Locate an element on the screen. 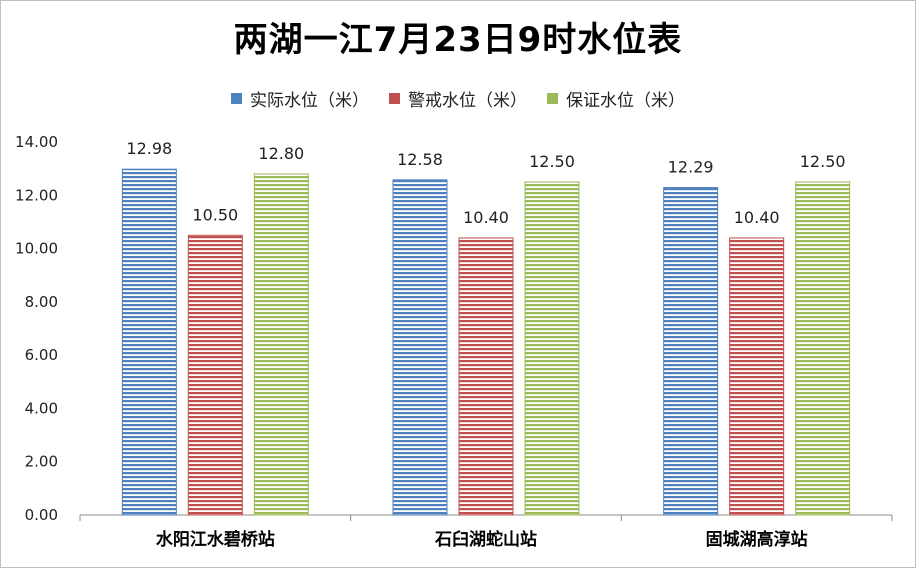 The height and width of the screenshot is (568, 916). data-label: 12.29 is located at coordinates (691, 167).